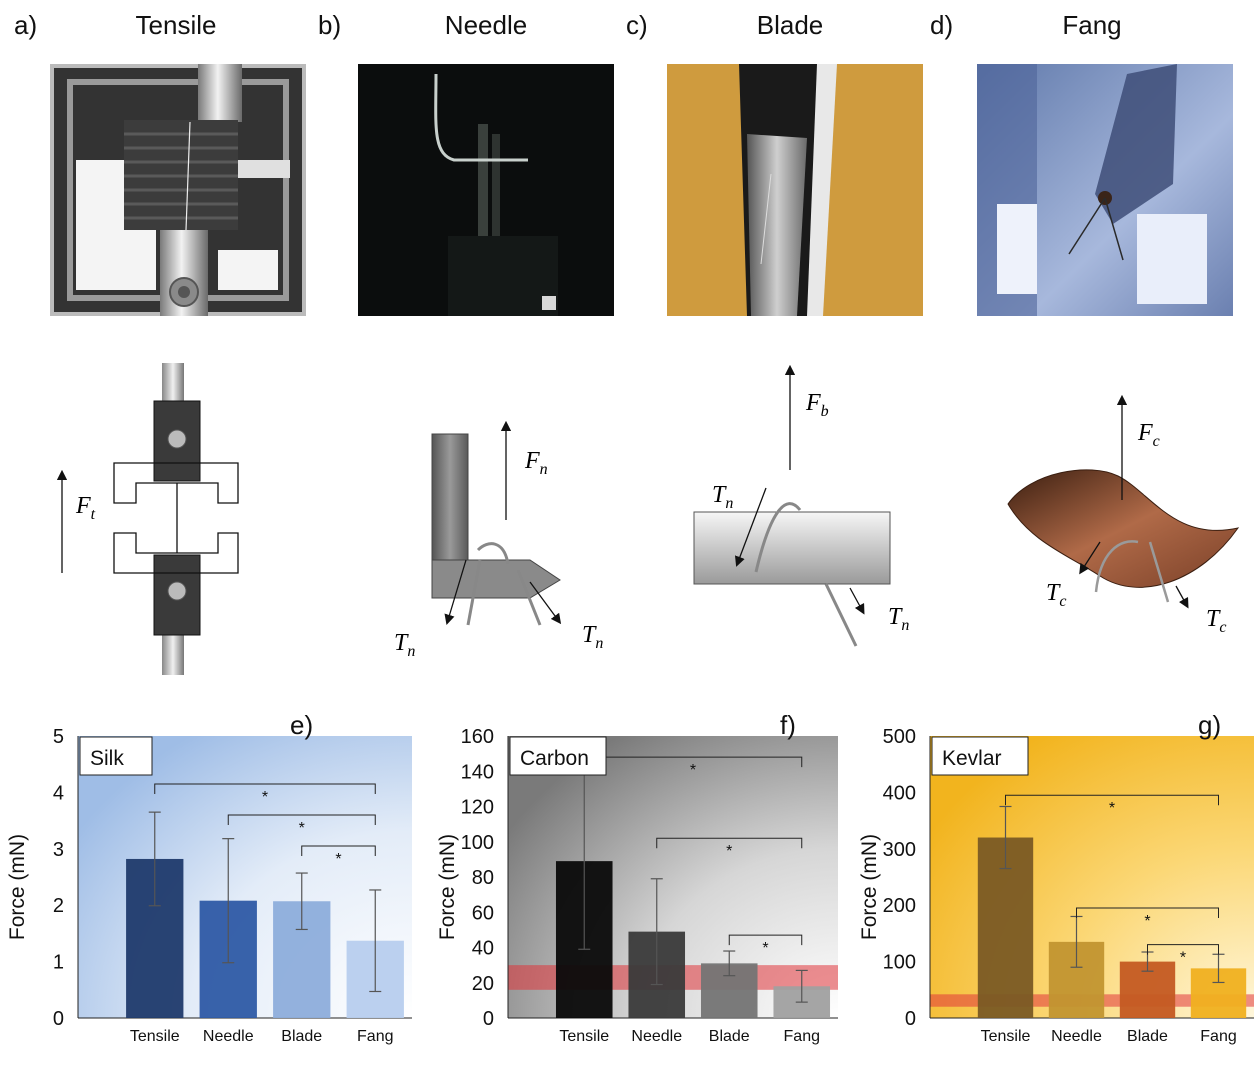 This screenshot has height=1068, width=1256. What do you see at coordinates (1216, 621) in the screenshot?
I see `fang-tension-right-label: Tc` at bounding box center [1216, 621].